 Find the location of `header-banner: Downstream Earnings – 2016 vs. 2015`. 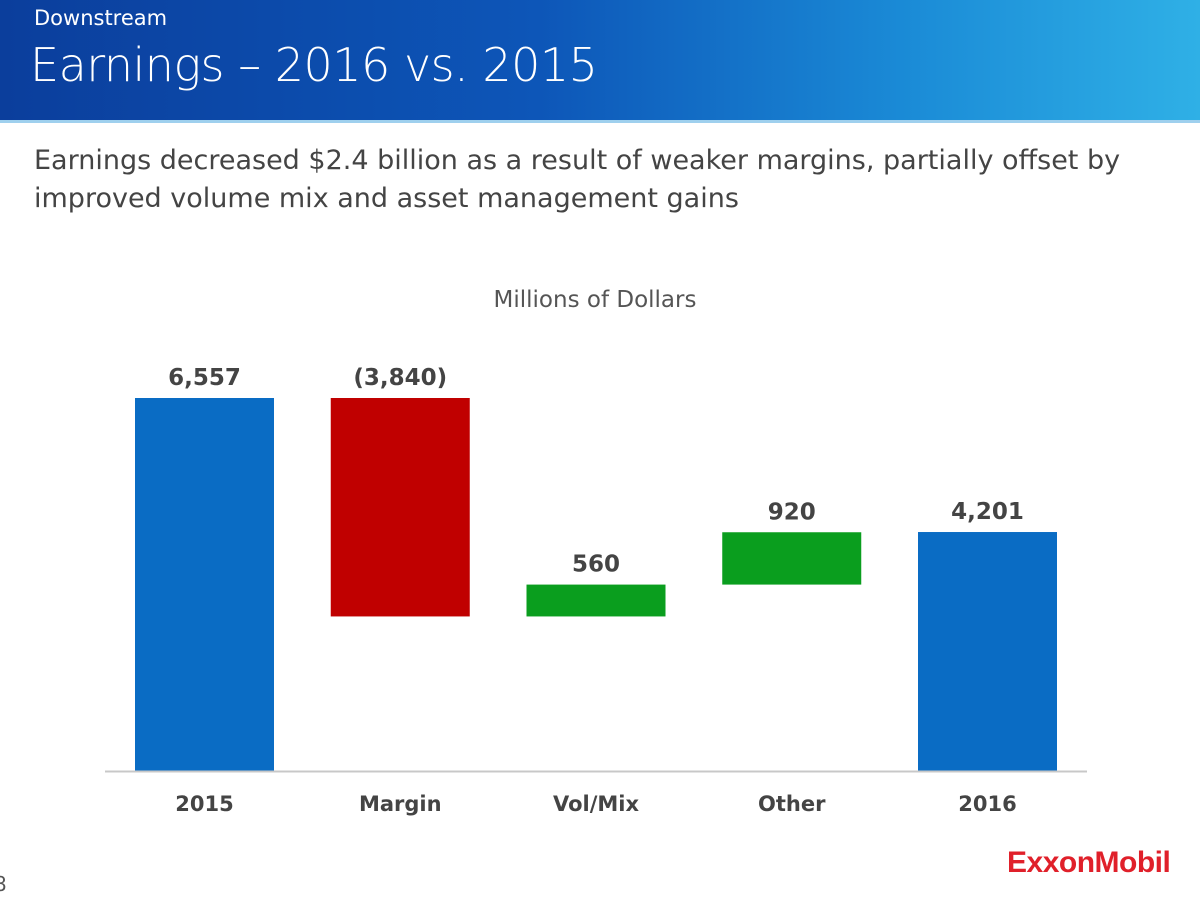

header-banner: Downstream Earnings – 2016 vs. 2015 is located at coordinates (600, 61).